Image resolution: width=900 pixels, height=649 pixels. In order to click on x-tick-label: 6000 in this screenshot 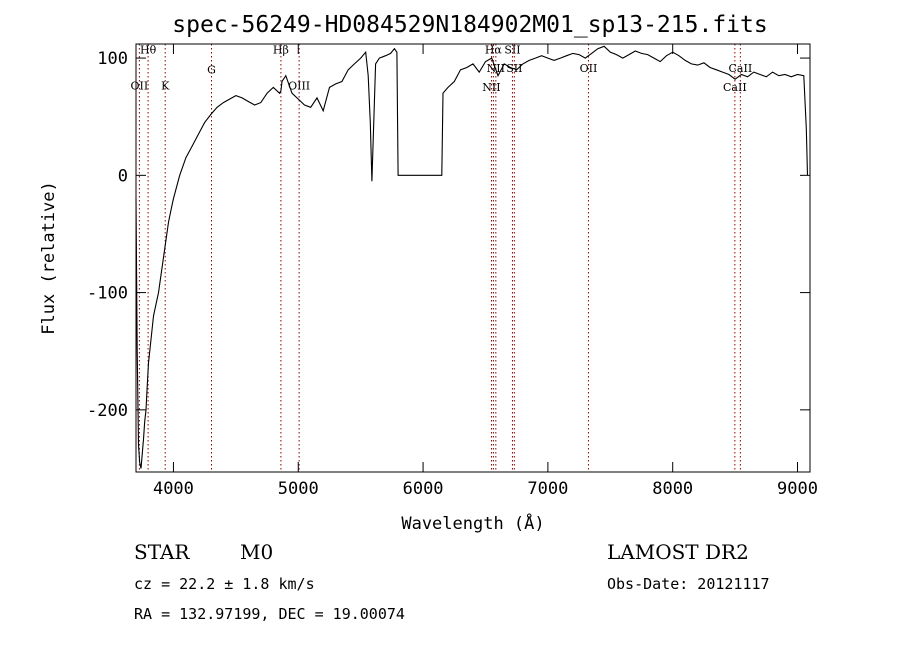, I will do `click(423, 489)`.